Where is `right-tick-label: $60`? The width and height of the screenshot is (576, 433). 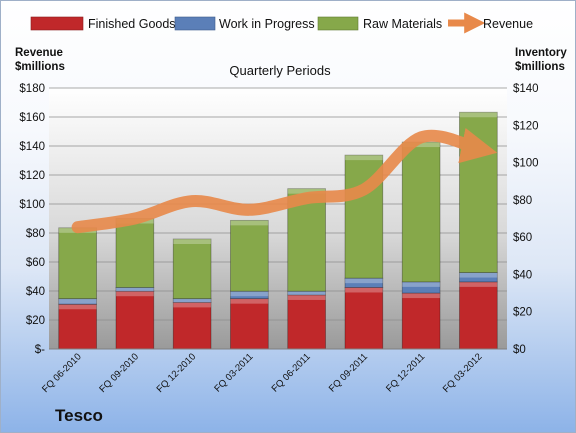 right-tick-label: $60 is located at coordinates (522, 238).